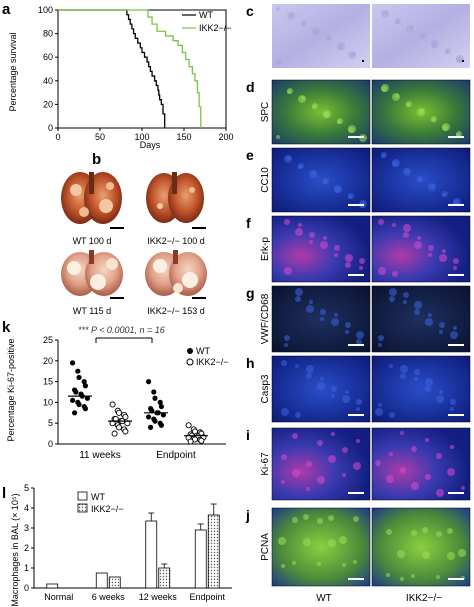 The height and width of the screenshot is (607, 474). What do you see at coordinates (247, 515) in the screenshot?
I see `panel-j-letter: j` at bounding box center [247, 515].